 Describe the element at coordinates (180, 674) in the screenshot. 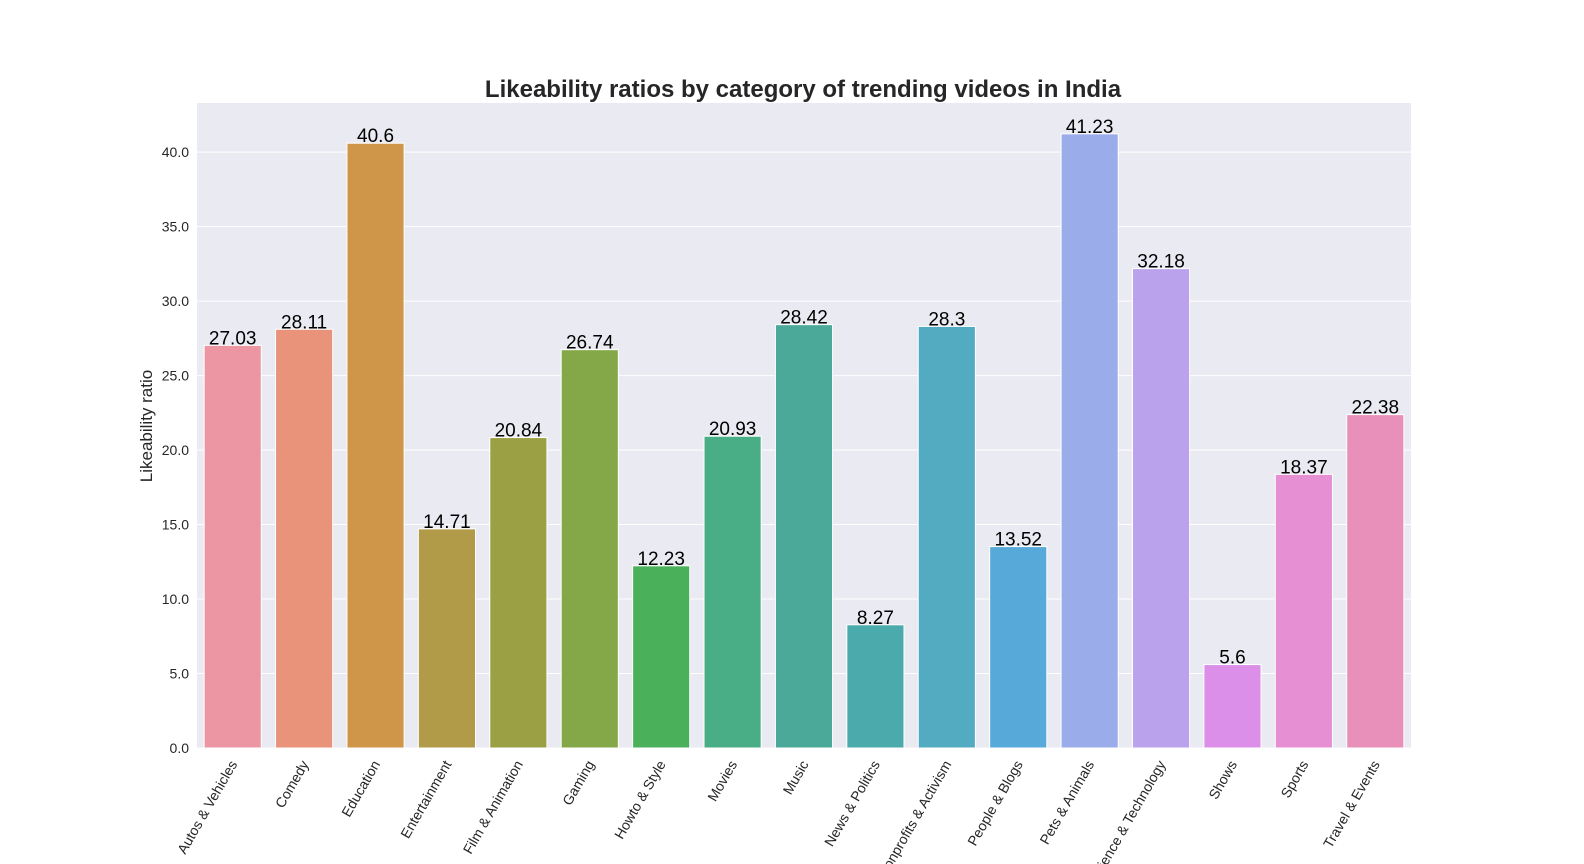

I see `y-tick-label: 5.0` at that location.